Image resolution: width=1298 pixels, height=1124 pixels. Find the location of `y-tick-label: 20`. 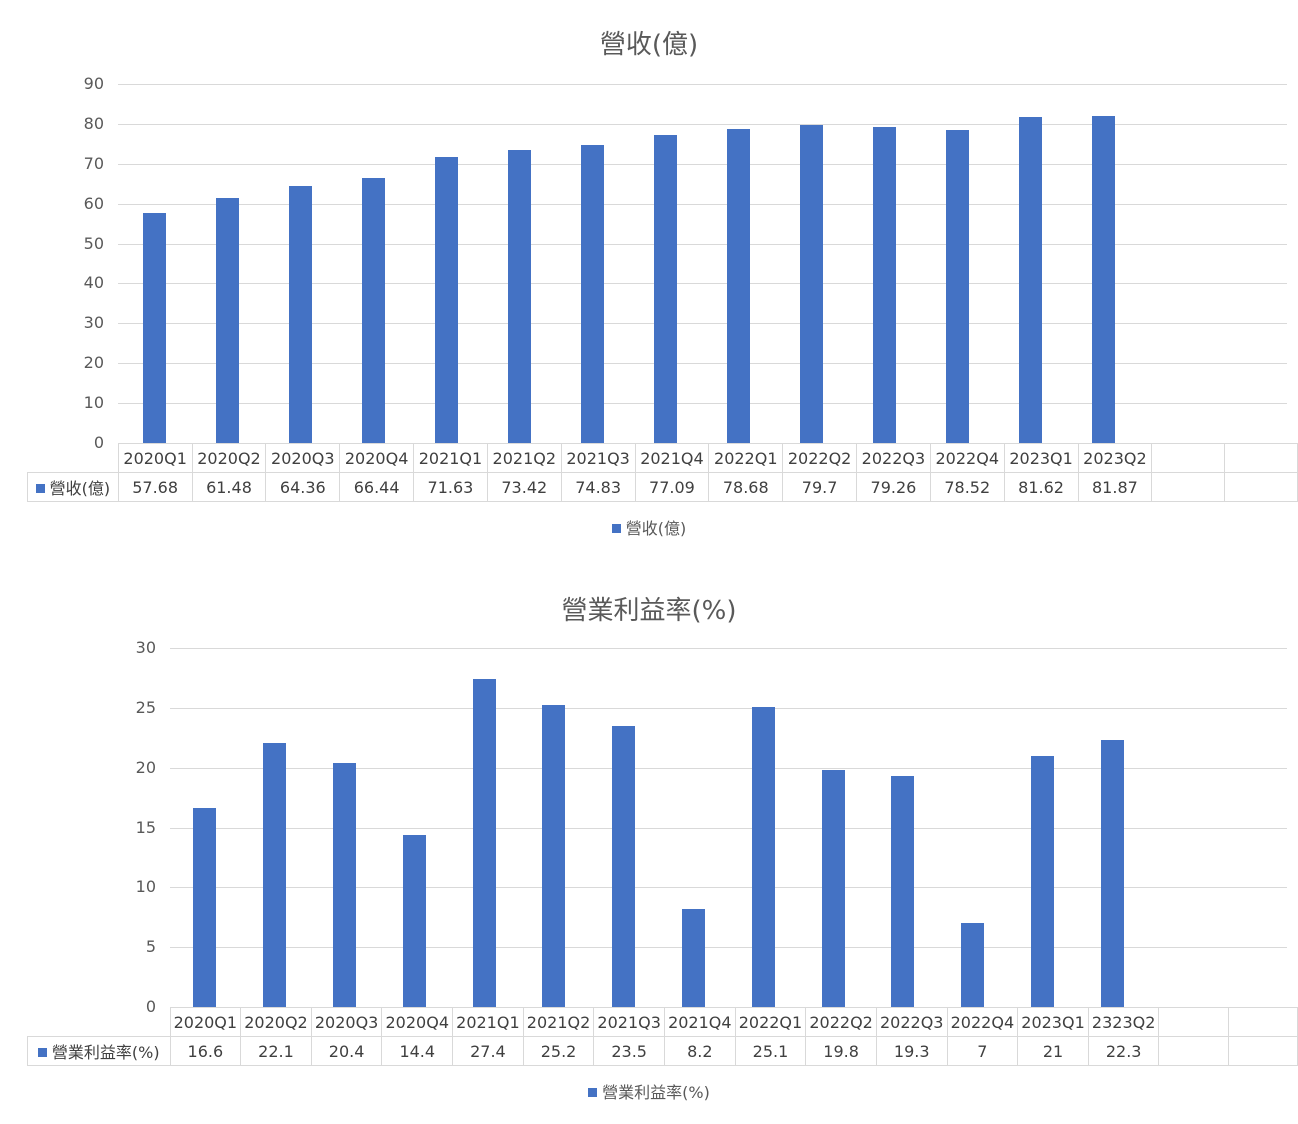

y-tick-label: 20 is located at coordinates (145, 767).